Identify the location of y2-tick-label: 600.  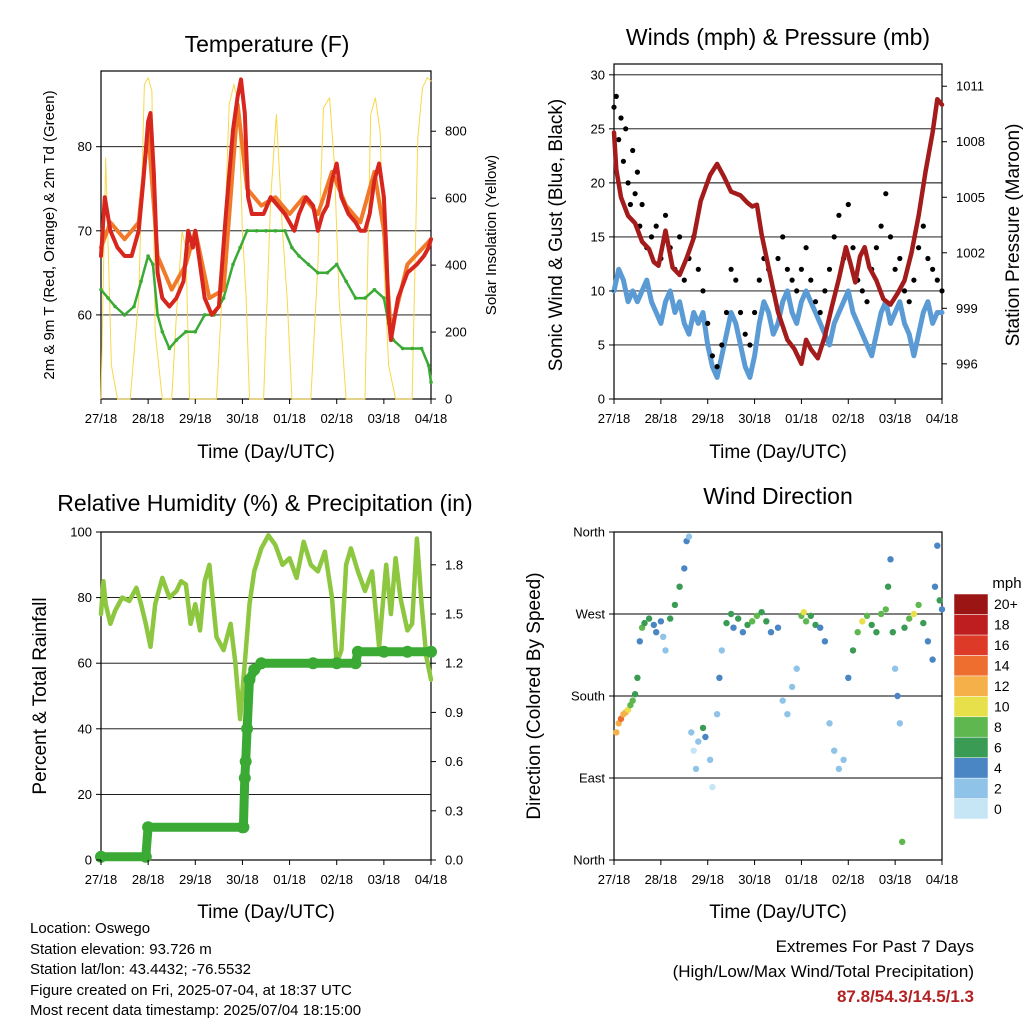
(456, 198).